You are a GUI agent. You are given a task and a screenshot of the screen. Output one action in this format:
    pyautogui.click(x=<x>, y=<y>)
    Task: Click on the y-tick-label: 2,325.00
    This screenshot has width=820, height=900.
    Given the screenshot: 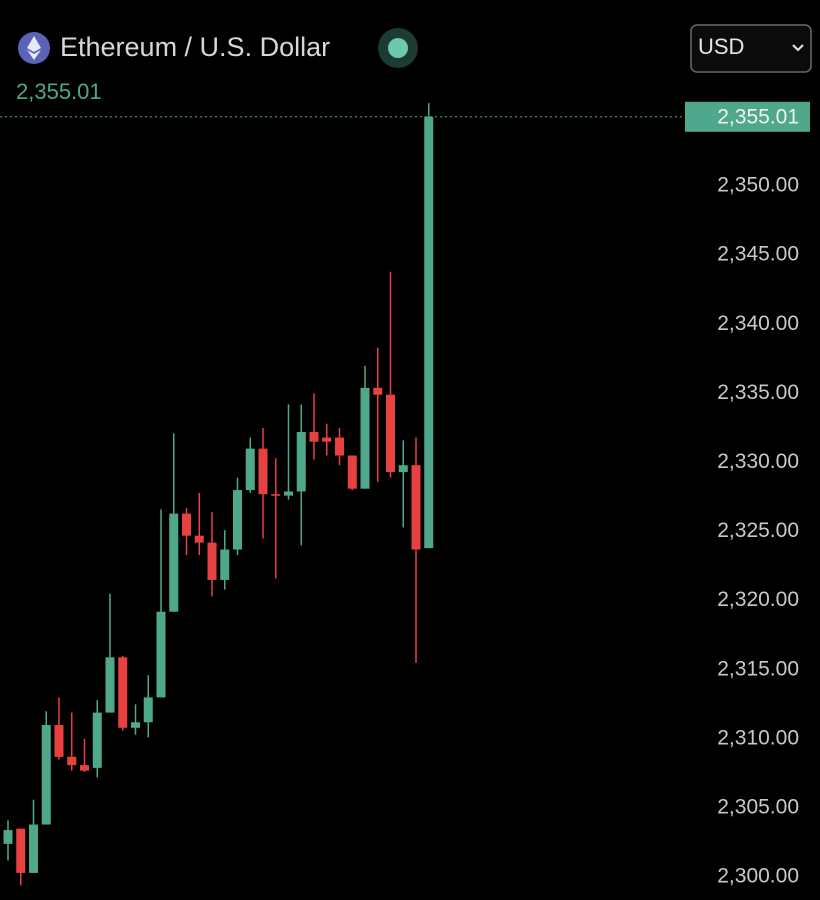 What is the action you would take?
    pyautogui.click(x=758, y=530)
    